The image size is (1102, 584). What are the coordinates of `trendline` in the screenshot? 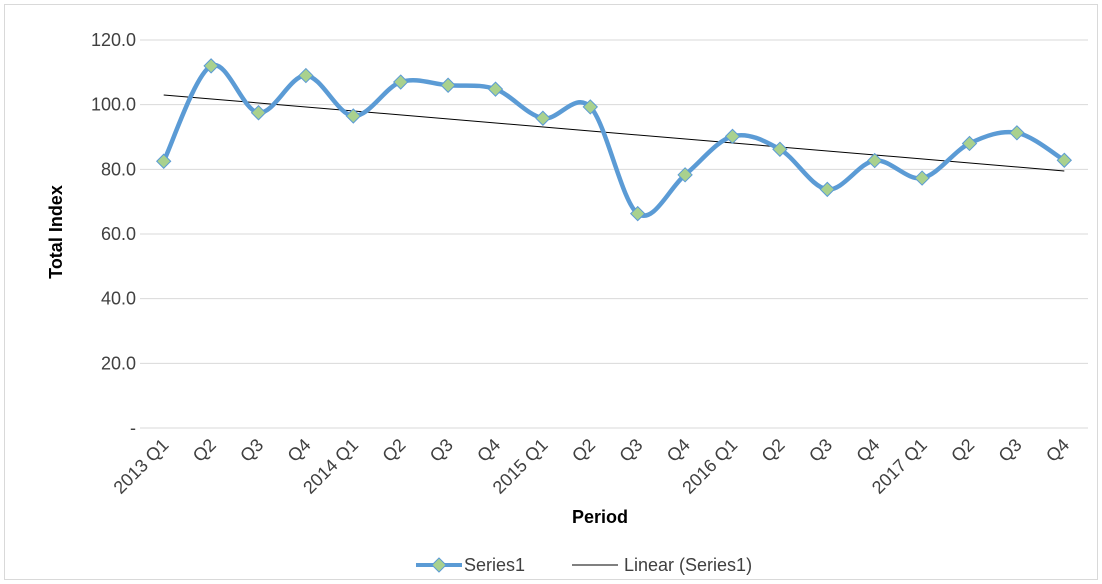 It's located at (614, 133).